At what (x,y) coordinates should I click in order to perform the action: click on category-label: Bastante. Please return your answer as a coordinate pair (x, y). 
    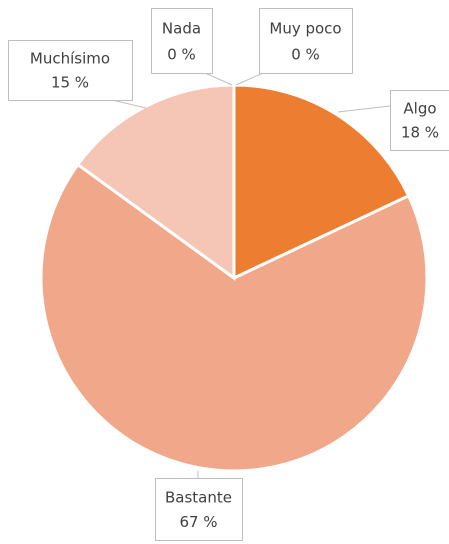
    Looking at the image, I should click on (198, 497).